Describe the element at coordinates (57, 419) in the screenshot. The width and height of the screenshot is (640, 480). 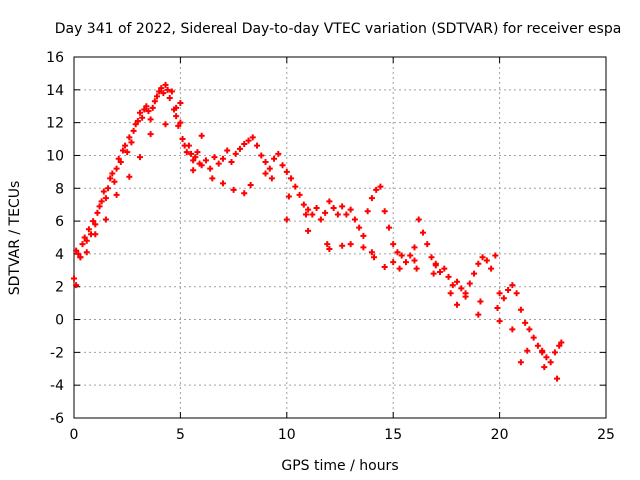
I see `y-tick-label: -6` at that location.